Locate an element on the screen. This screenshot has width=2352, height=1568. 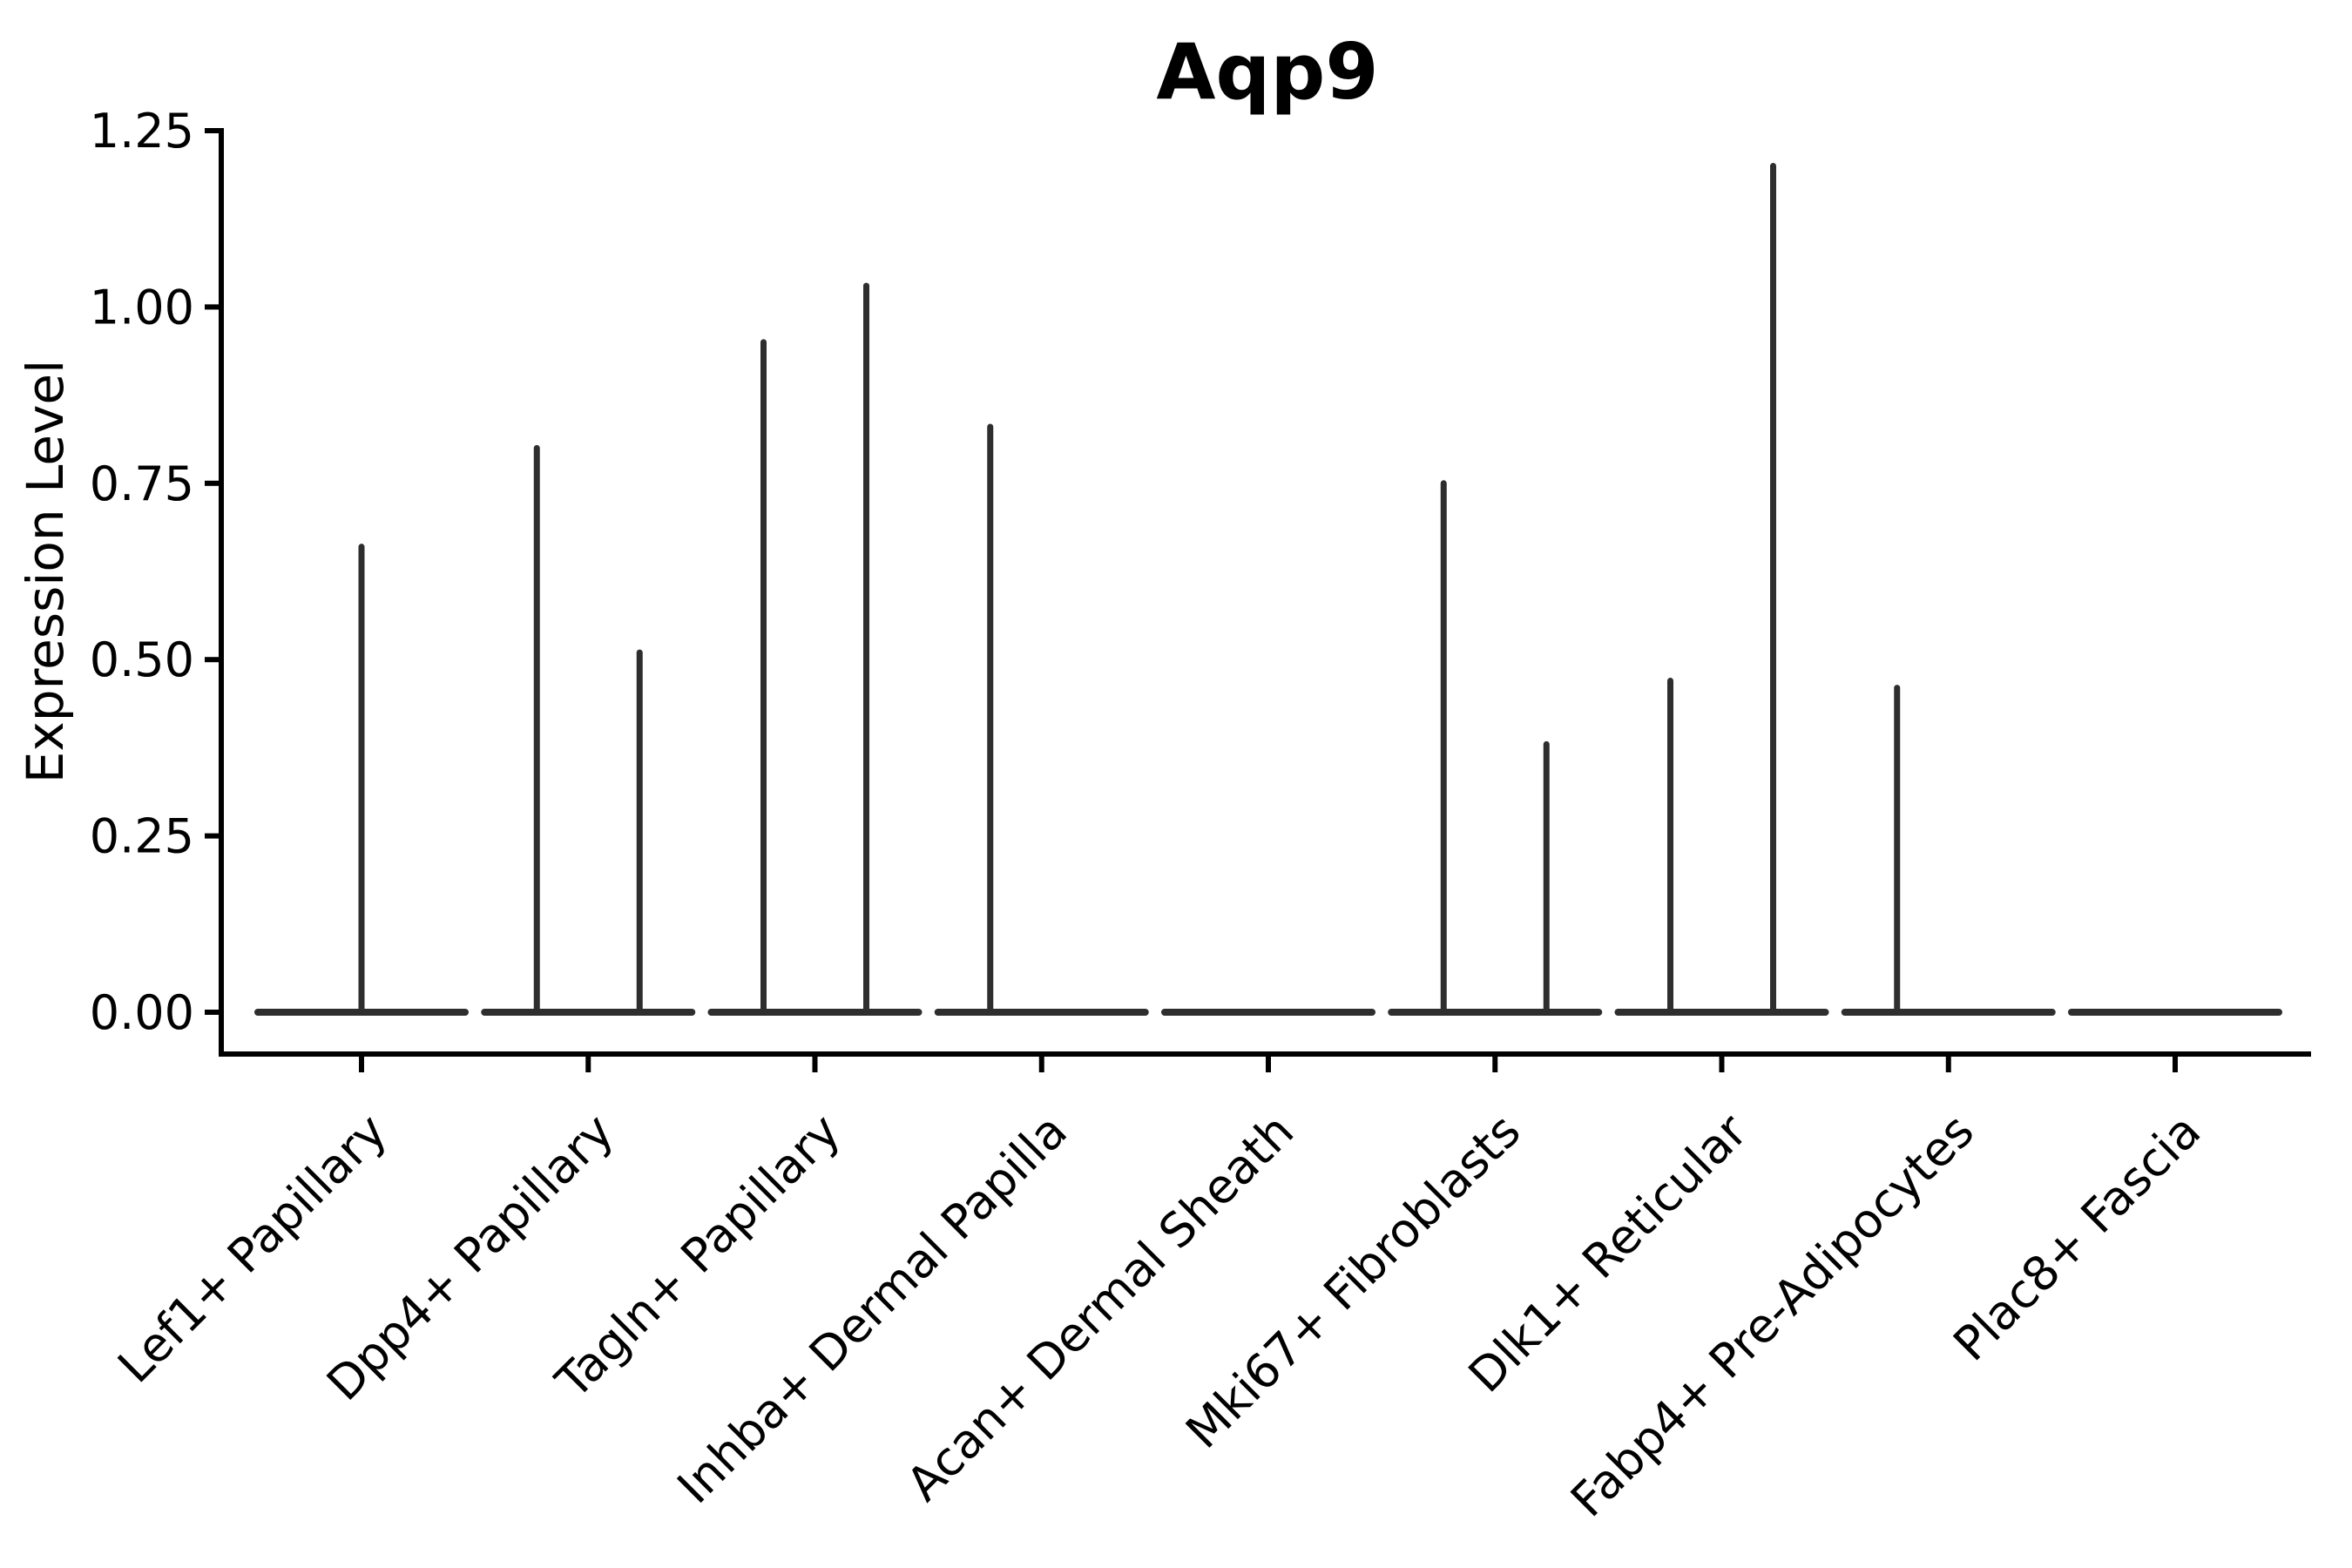
y-tick-label: 1.25 is located at coordinates (142, 131).